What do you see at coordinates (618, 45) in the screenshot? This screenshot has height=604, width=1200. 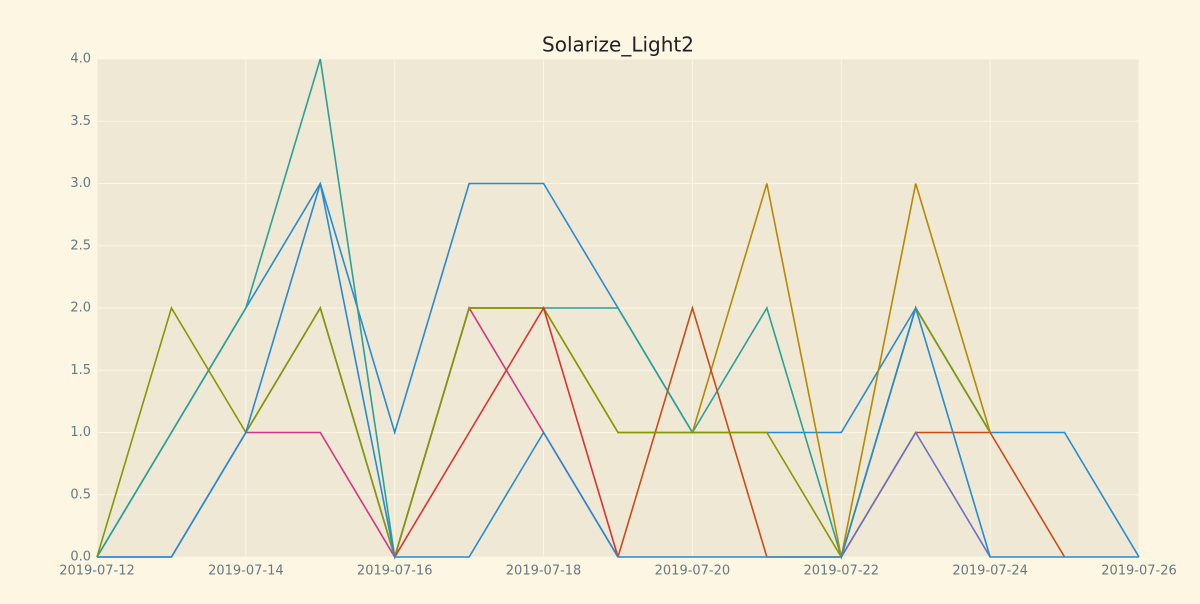 I see `chart-title: Solarize_Light2` at bounding box center [618, 45].